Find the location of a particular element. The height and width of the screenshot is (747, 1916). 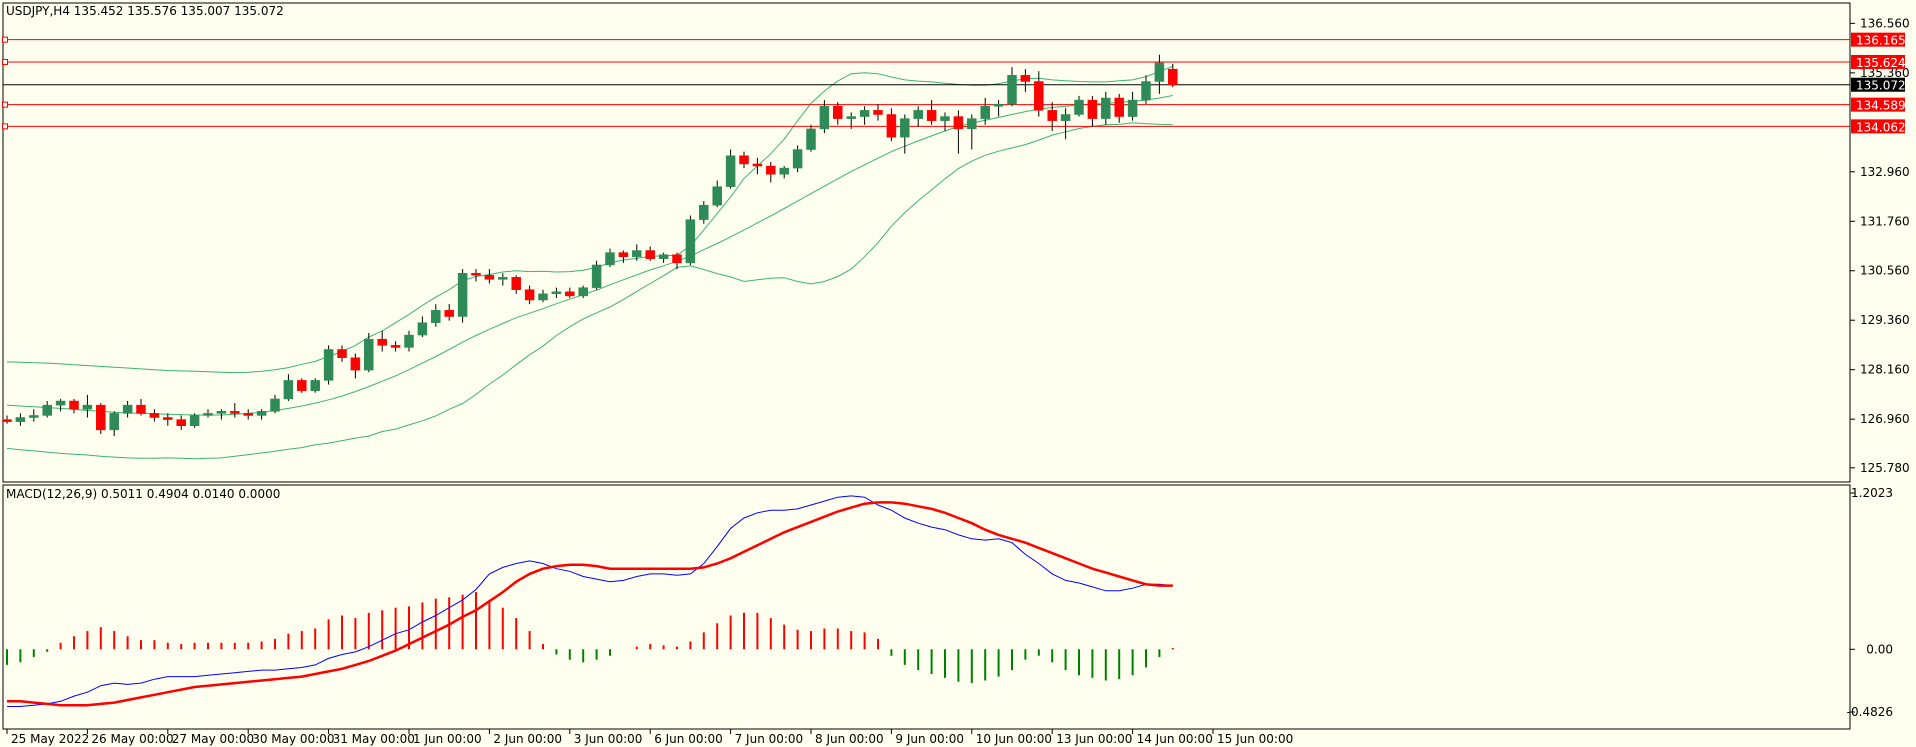

time-tick-label: 9 Jun 00:00 is located at coordinates (929, 739).